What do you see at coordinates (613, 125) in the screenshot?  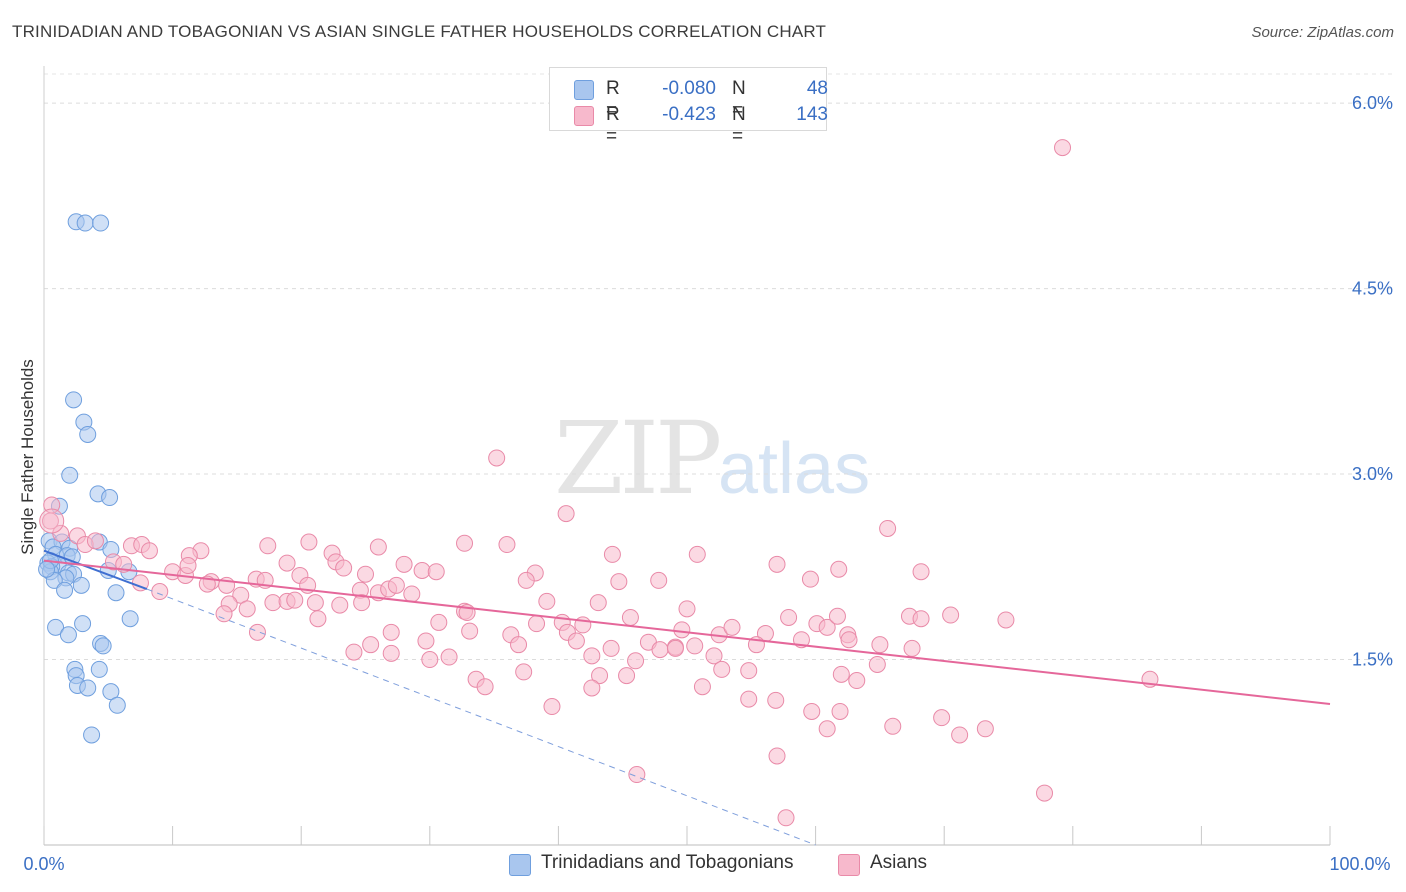 I see `legend-r-label: R =` at bounding box center [613, 125].